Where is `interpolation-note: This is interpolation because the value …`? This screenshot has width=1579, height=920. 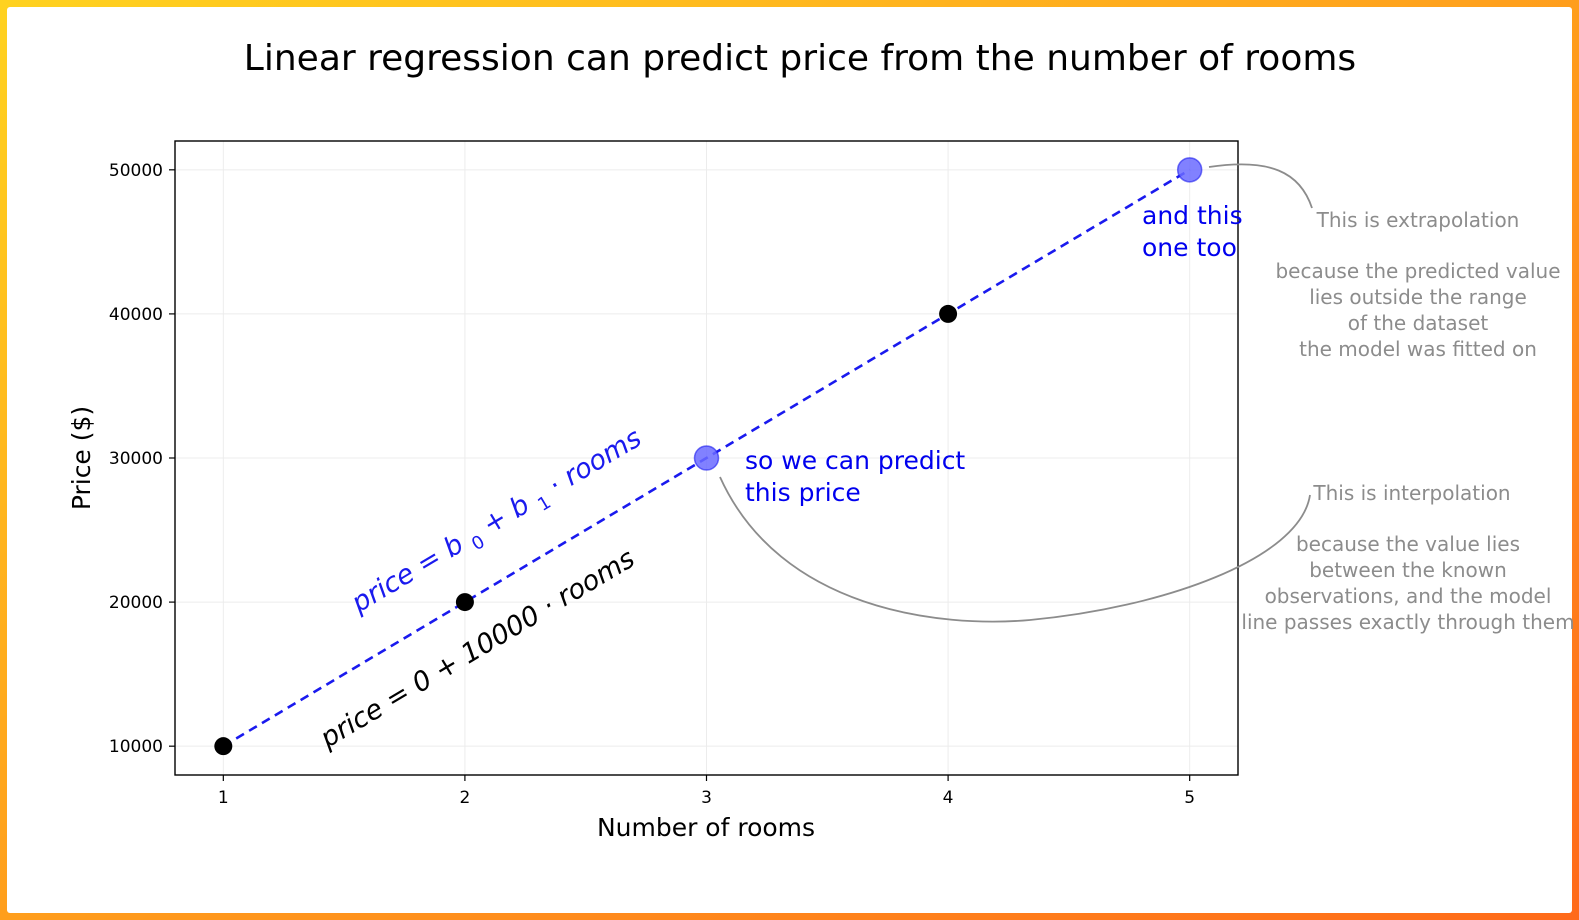
interpolation-note: This is interpolation because the value … is located at coordinates (1407, 557).